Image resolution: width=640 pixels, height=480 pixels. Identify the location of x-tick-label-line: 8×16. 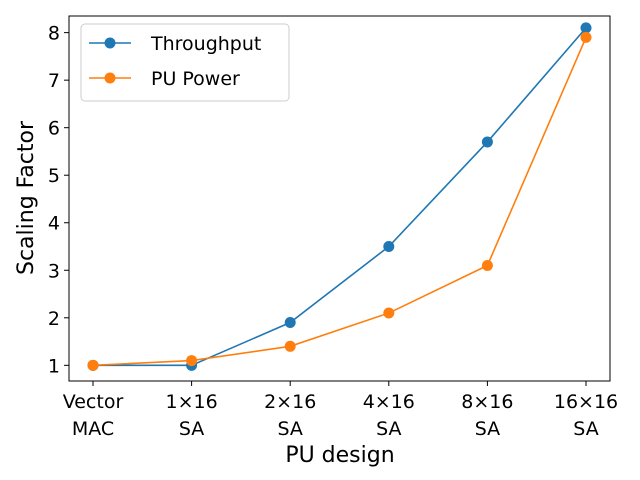
(487, 402).